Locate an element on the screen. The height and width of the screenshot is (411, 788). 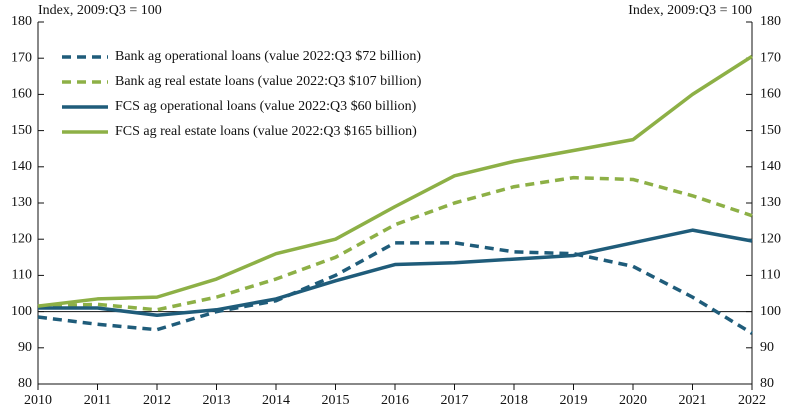
x-tick-label: 2015 is located at coordinates (336, 400).